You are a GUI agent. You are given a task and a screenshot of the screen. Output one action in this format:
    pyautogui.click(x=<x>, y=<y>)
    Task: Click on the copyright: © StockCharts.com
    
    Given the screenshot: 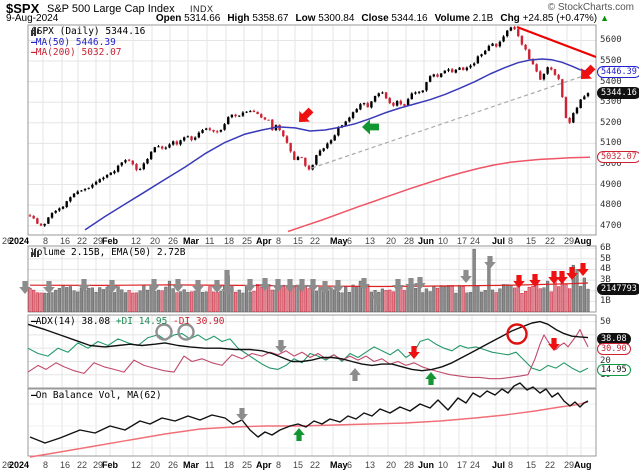 What is the action you would take?
    pyautogui.click(x=590, y=7)
    